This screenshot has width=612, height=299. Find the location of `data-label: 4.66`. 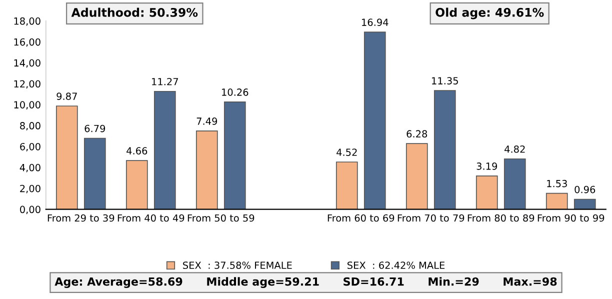

data-label: 4.66 is located at coordinates (137, 150).